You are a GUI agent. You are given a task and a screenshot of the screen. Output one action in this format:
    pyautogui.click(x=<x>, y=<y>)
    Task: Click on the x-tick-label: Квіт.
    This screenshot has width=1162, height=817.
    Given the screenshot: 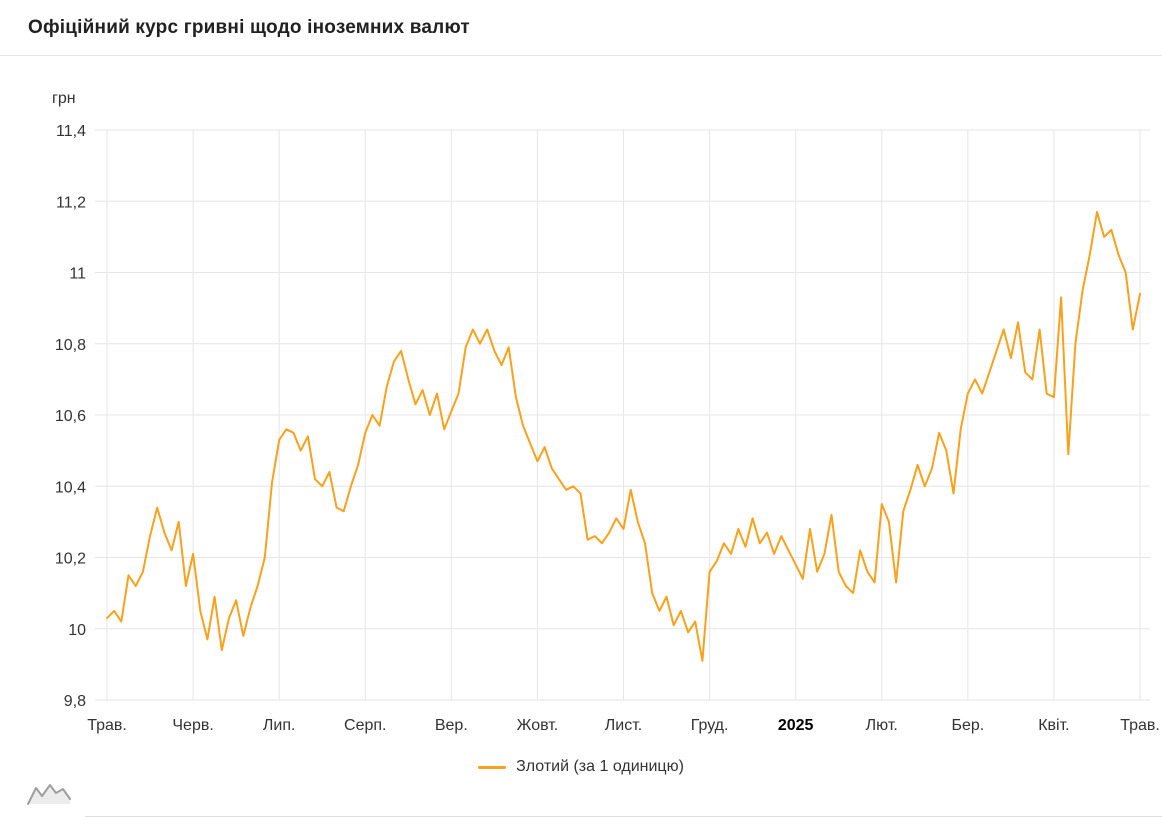 What is the action you would take?
    pyautogui.click(x=1053, y=725)
    